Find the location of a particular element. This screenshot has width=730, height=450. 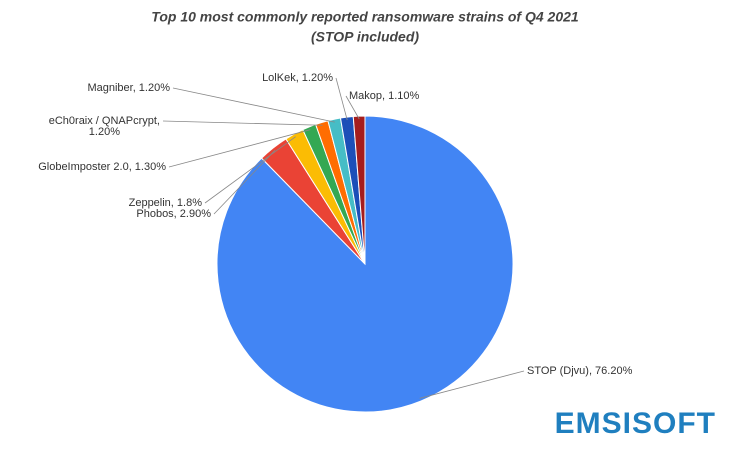

slice-label: eCh0raix / QNAPcrypt, 1.20% is located at coordinates (104, 126).